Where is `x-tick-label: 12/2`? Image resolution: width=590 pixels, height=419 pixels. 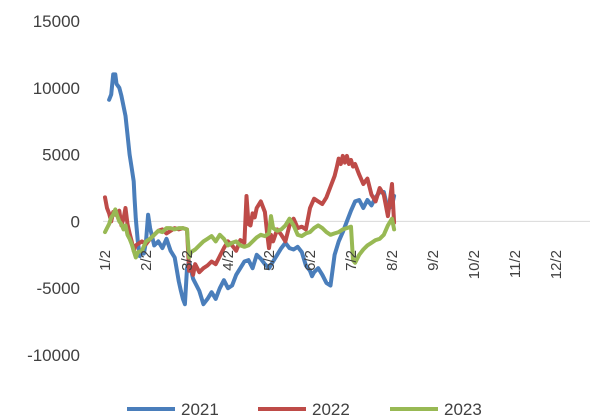 x-tick-label: 12/2 is located at coordinates (556, 264).